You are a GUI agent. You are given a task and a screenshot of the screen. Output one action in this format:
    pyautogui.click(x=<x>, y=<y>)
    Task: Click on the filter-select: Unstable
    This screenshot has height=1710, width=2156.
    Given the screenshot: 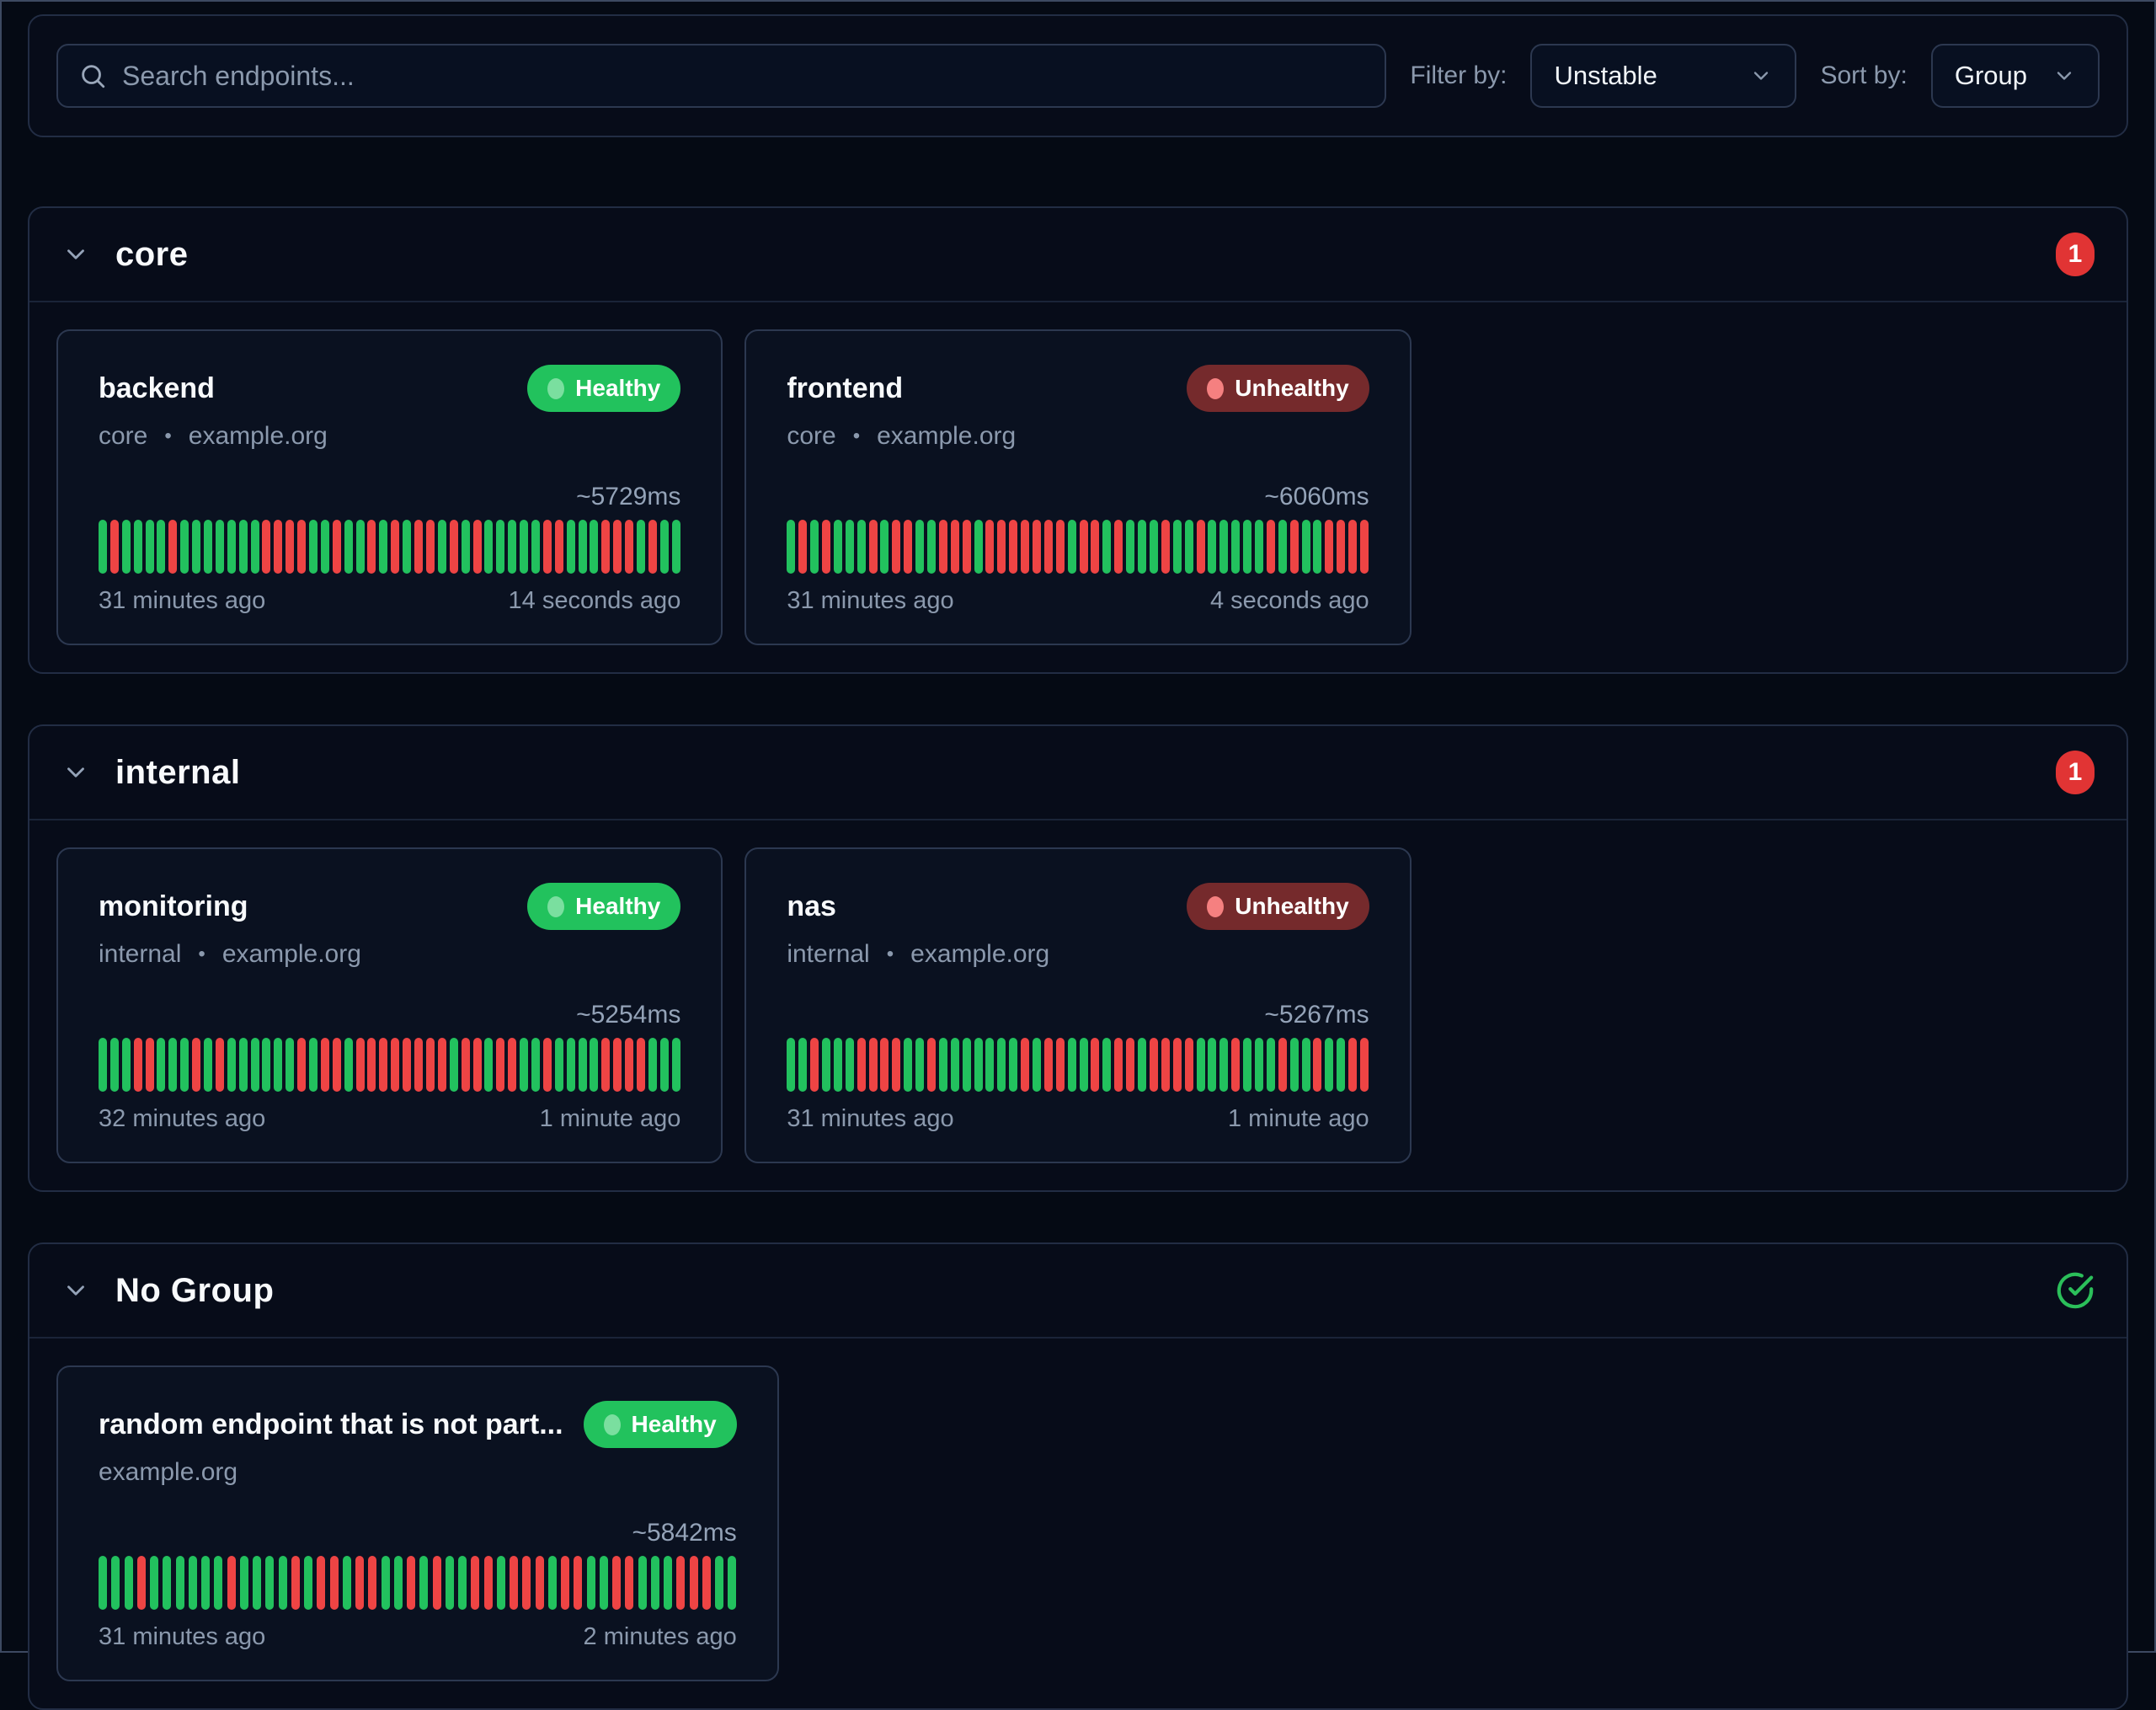 What is the action you would take?
    pyautogui.click(x=1663, y=76)
    